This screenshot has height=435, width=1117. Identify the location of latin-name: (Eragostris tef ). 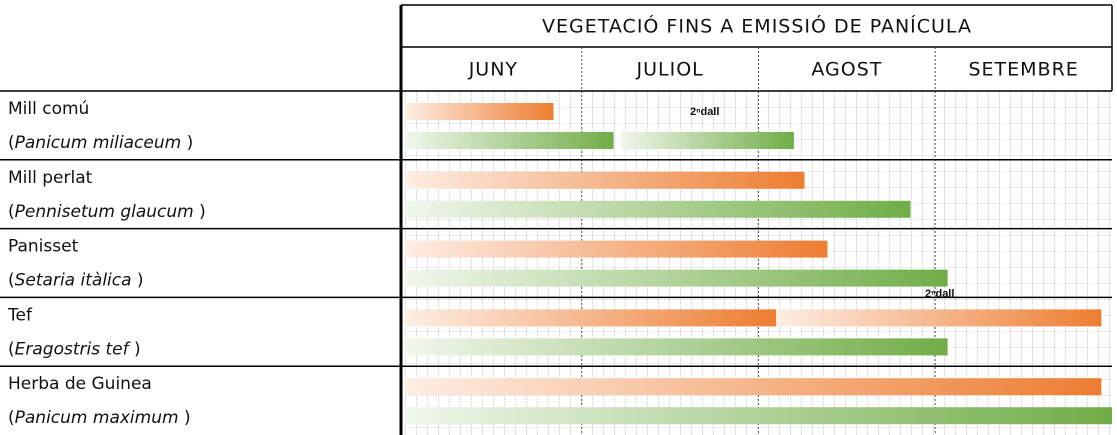
(74, 349).